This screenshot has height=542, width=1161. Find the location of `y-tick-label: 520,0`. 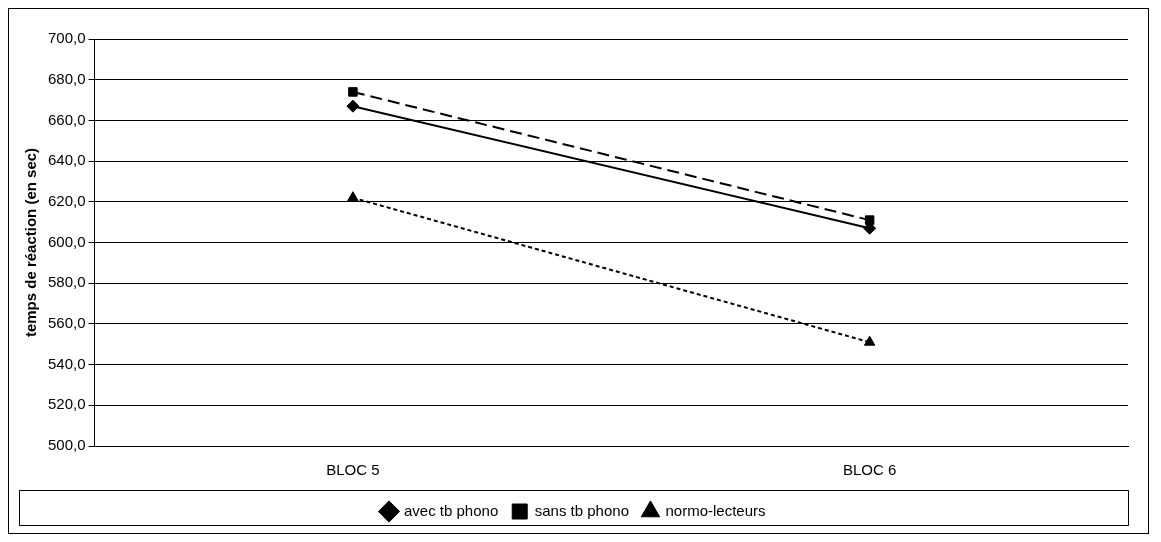

y-tick-label: 520,0 is located at coordinates (66, 404).